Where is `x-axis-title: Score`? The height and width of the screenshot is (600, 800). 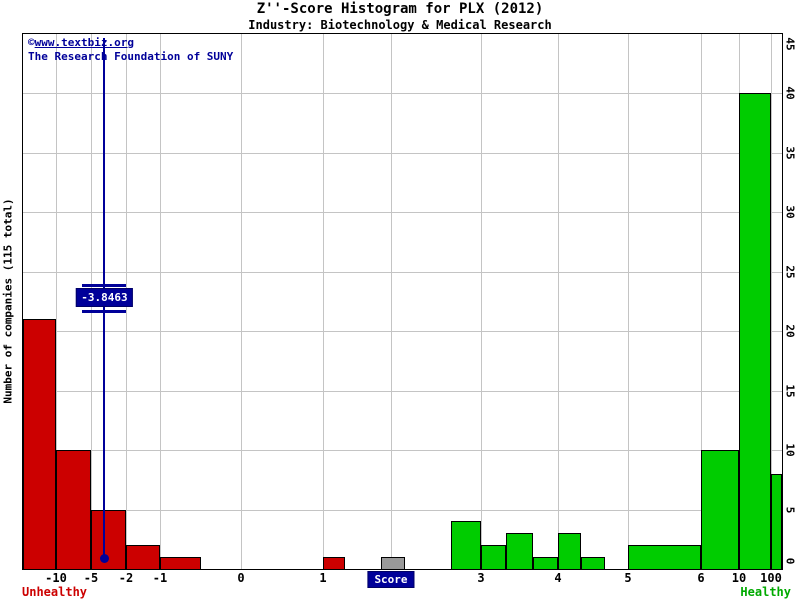 x-axis-title: Score is located at coordinates (391, 579).